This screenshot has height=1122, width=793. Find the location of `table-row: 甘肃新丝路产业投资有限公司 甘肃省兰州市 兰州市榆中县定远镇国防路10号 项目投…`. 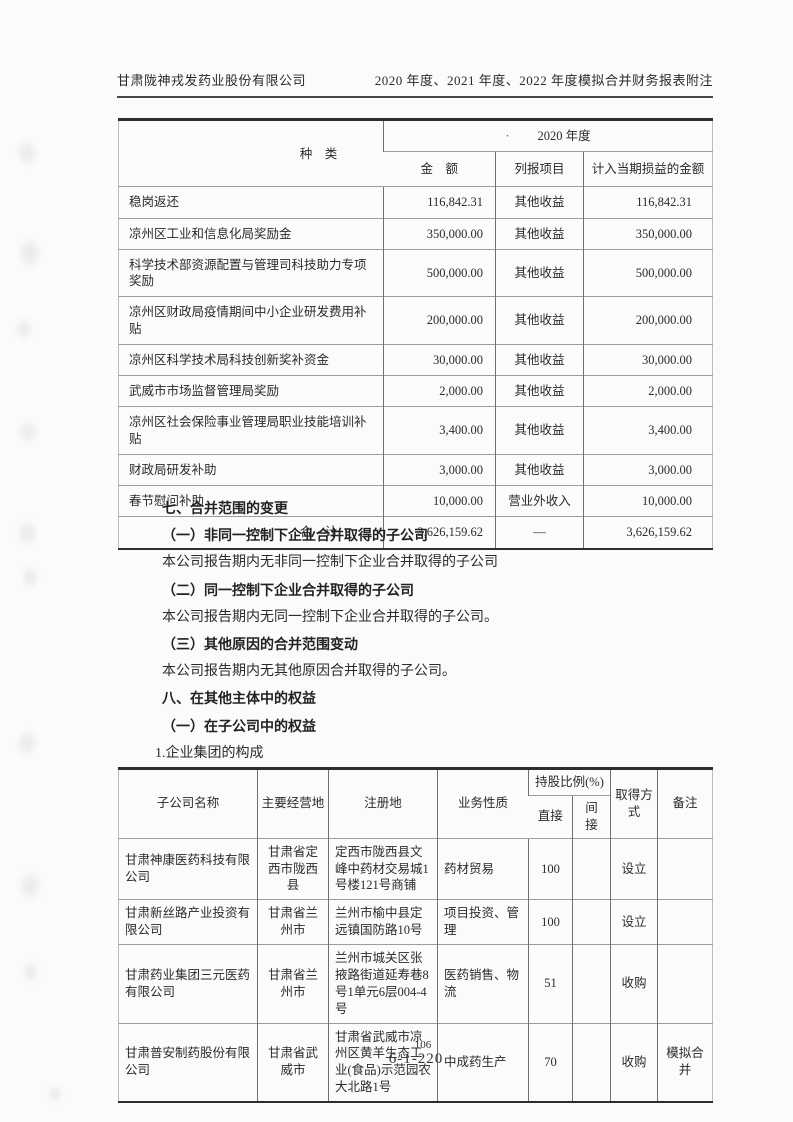

table-row: 甘肃新丝路产业投资有限公司 甘肃省兰州市 兰州市榆中县定远镇国防路10号 项目投… is located at coordinates (415, 922).